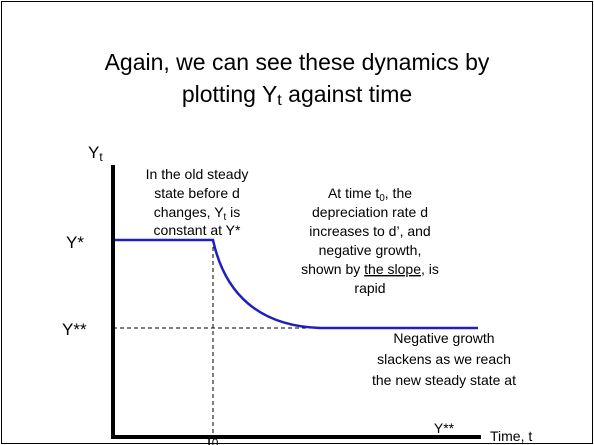 The image size is (594, 445). Describe the element at coordinates (369, 231) in the screenshot. I see `annotation-line: increases to d’, and` at that location.